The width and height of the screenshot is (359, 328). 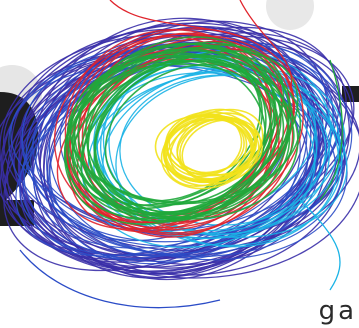 I want to click on background-blob, so click(x=290, y=15).